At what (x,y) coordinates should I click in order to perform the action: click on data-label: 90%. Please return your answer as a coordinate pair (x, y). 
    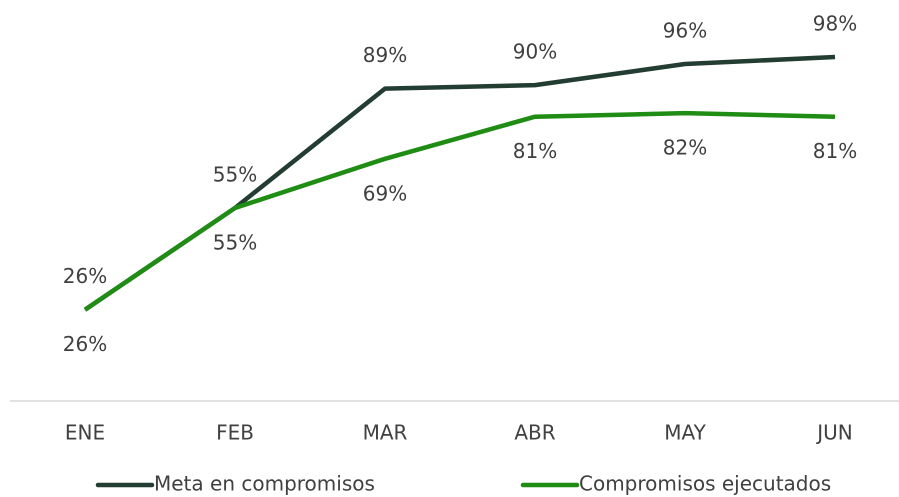
    Looking at the image, I should click on (535, 52).